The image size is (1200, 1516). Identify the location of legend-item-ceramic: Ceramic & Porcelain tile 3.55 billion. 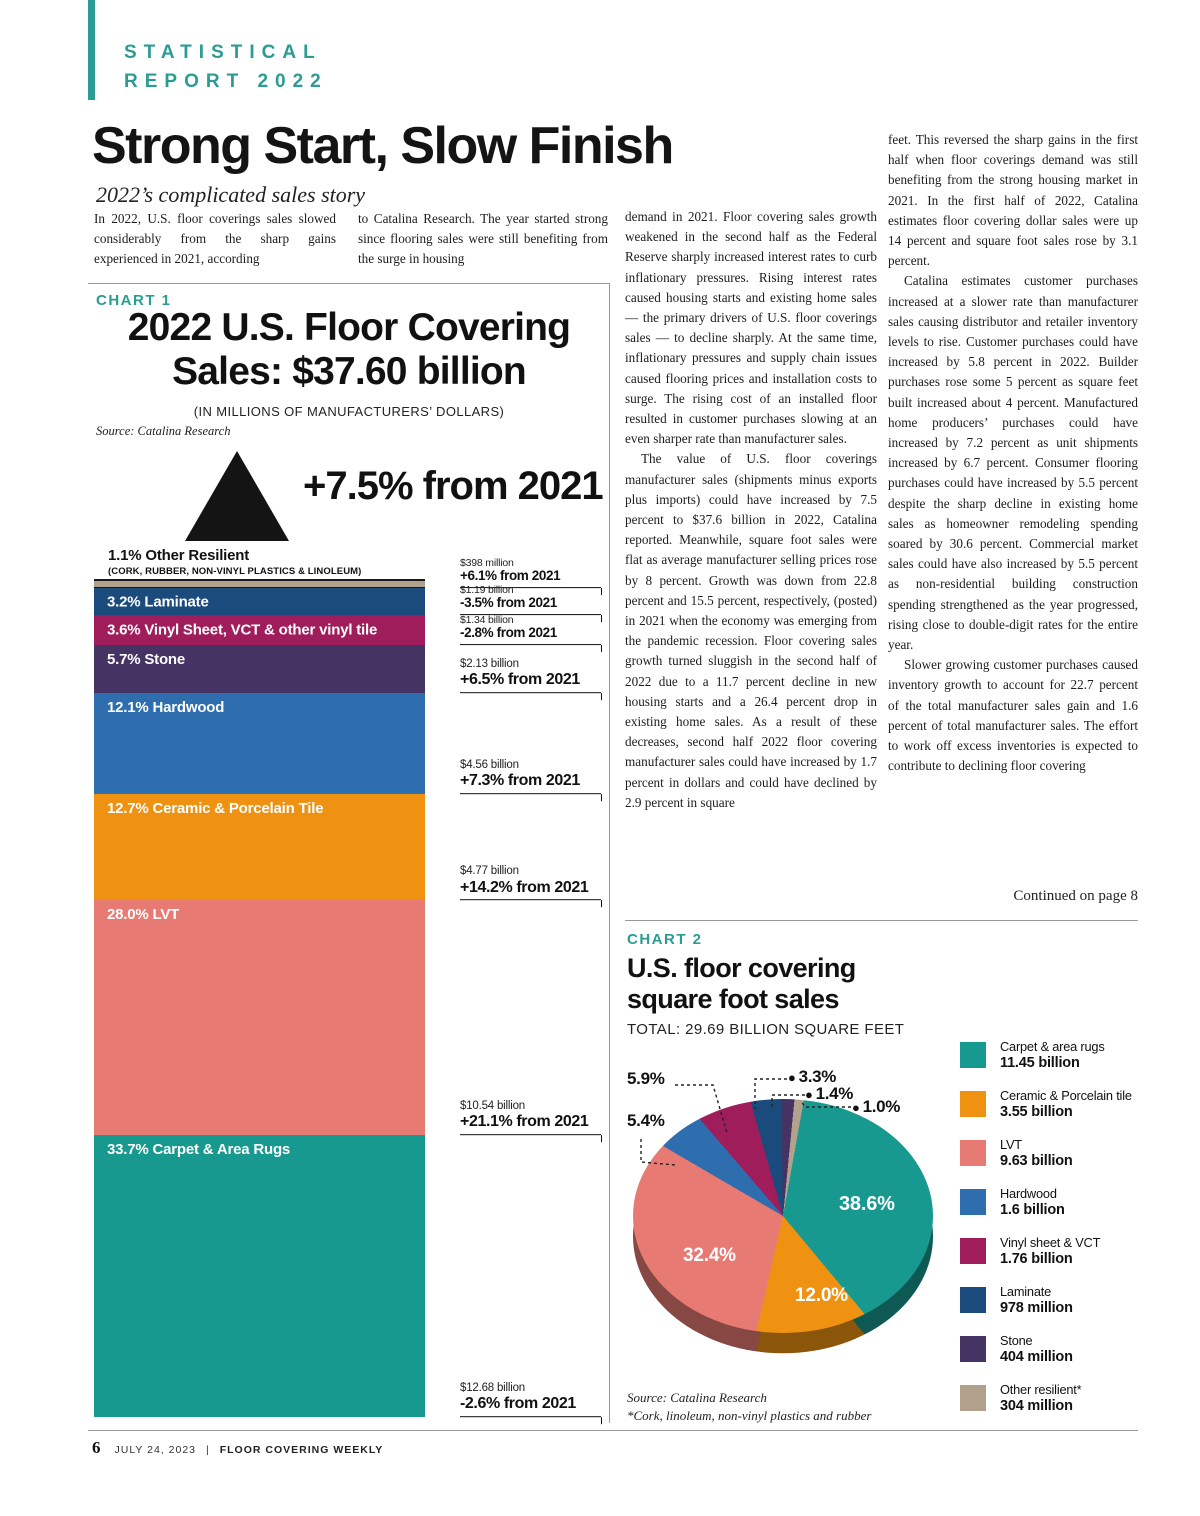
(1050, 1112).